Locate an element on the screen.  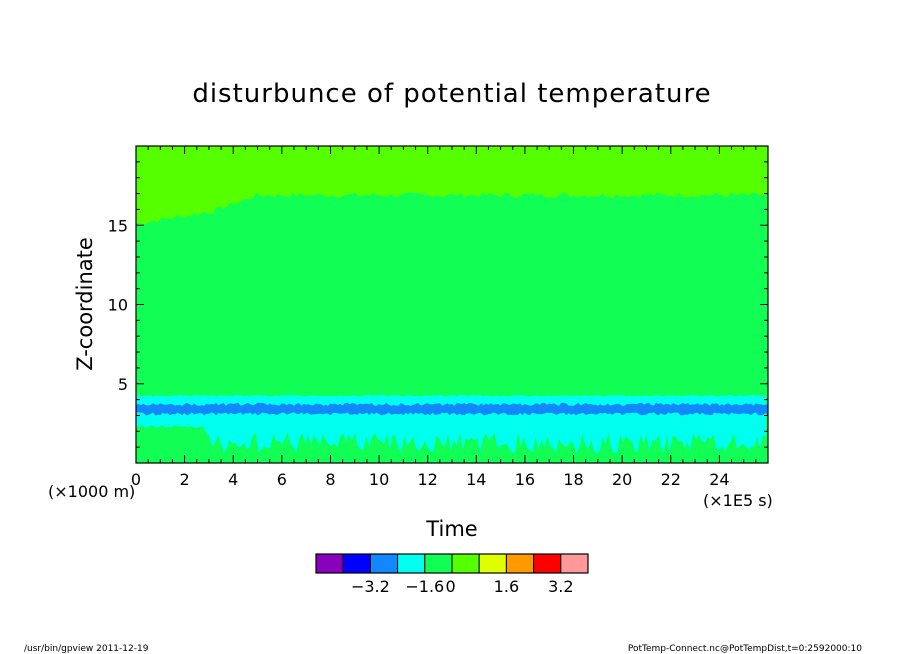
x-tick-label: 12 is located at coordinates (428, 479).